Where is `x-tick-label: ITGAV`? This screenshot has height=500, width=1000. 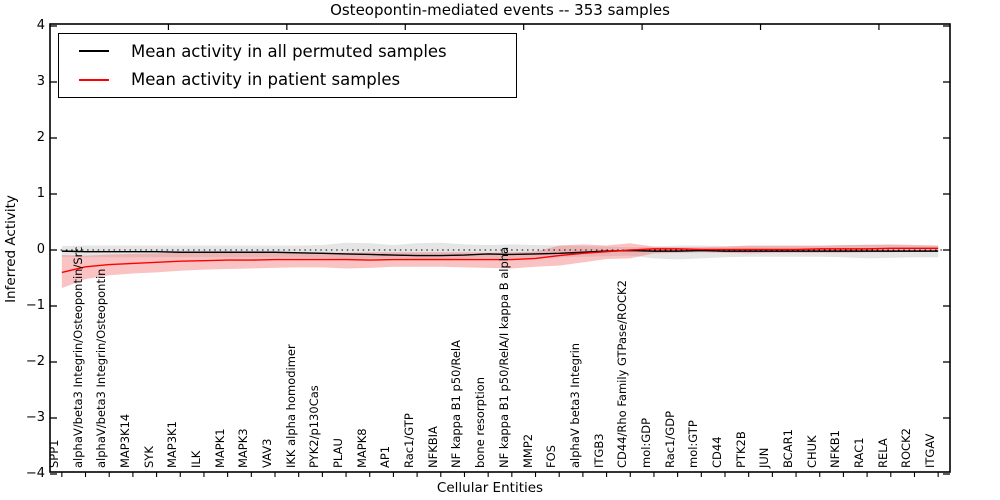
x-tick-label: ITGAV is located at coordinates (930, 450).